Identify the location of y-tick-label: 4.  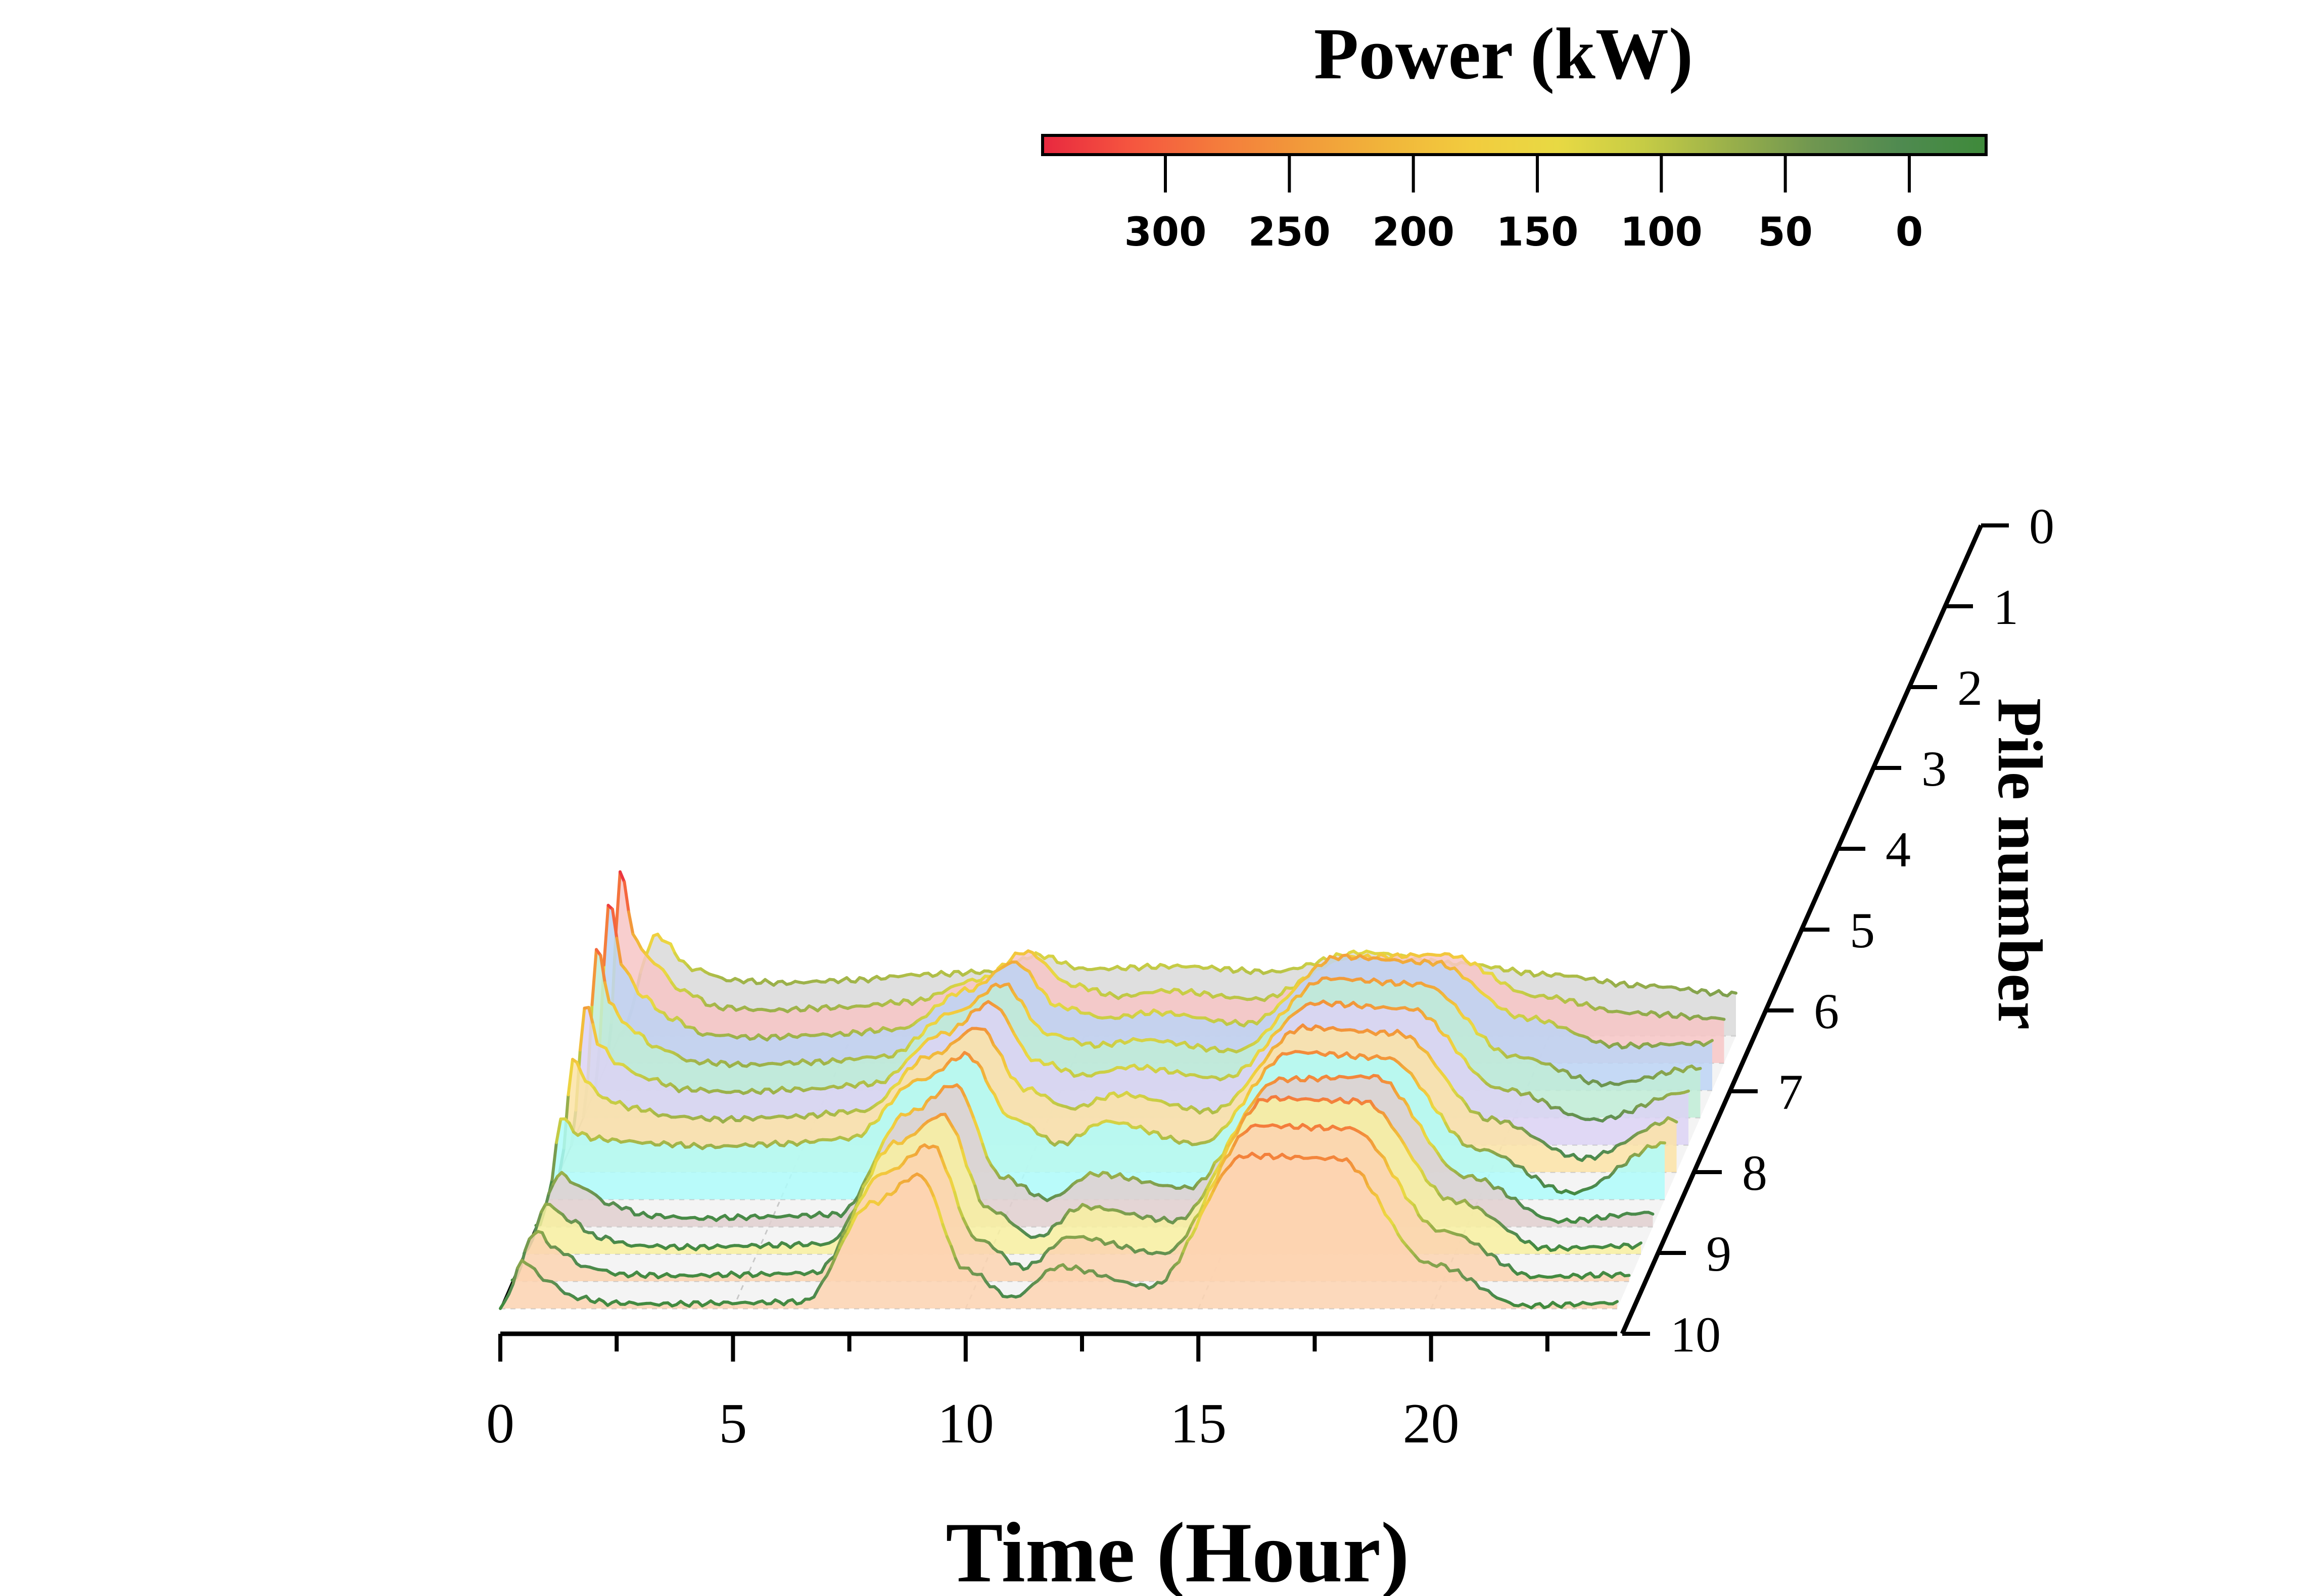
(1898, 849).